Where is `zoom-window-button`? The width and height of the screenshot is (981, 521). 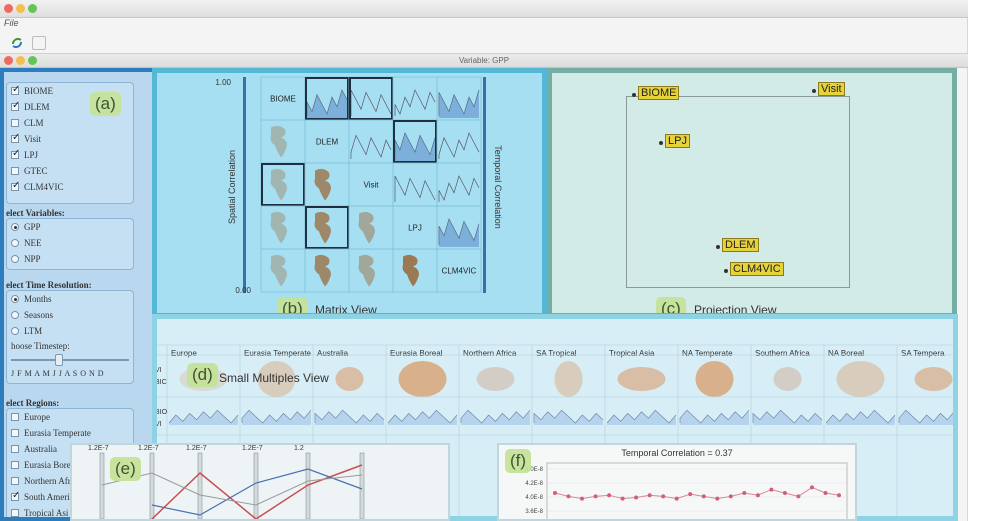 zoom-window-button is located at coordinates (32, 8).